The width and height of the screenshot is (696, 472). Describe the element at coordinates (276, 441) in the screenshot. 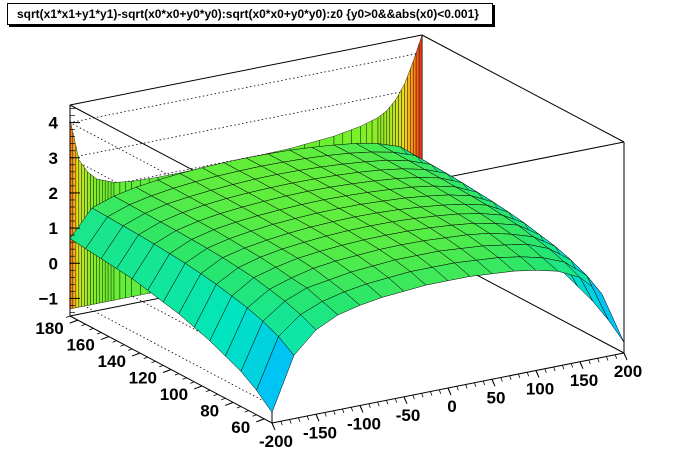

I see `x-tick-label: -200` at that location.